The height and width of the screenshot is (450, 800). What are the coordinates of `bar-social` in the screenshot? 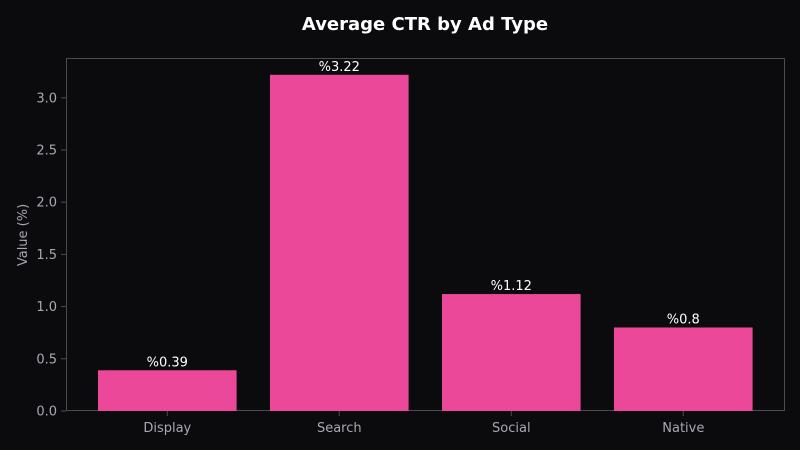 It's located at (511, 352).